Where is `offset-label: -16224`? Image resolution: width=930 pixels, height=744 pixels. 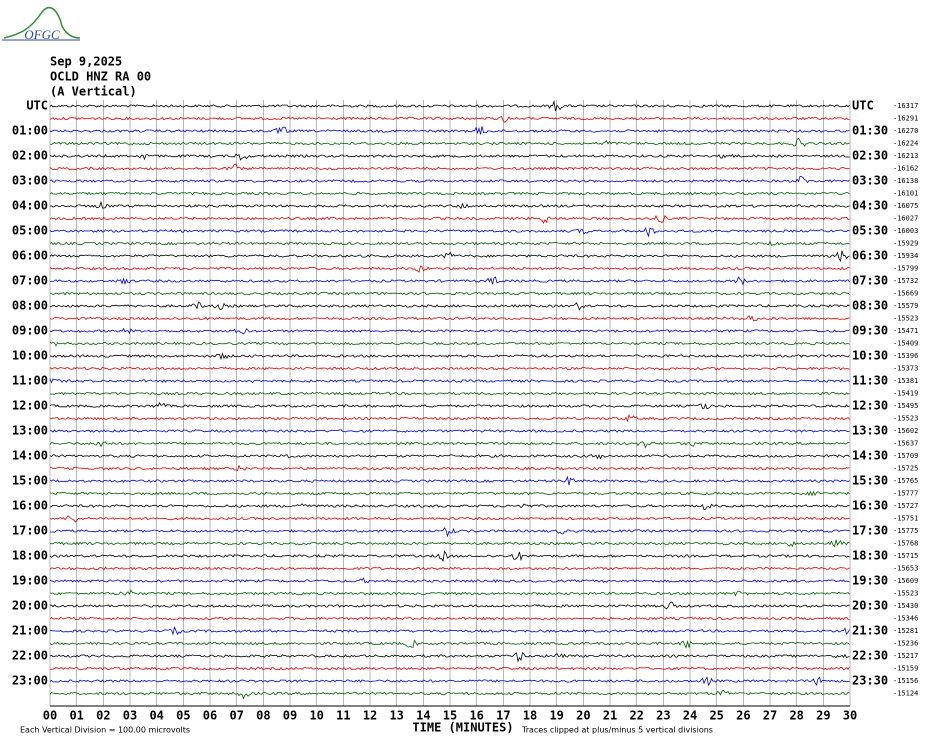
offset-label: -16224 is located at coordinates (905, 144).